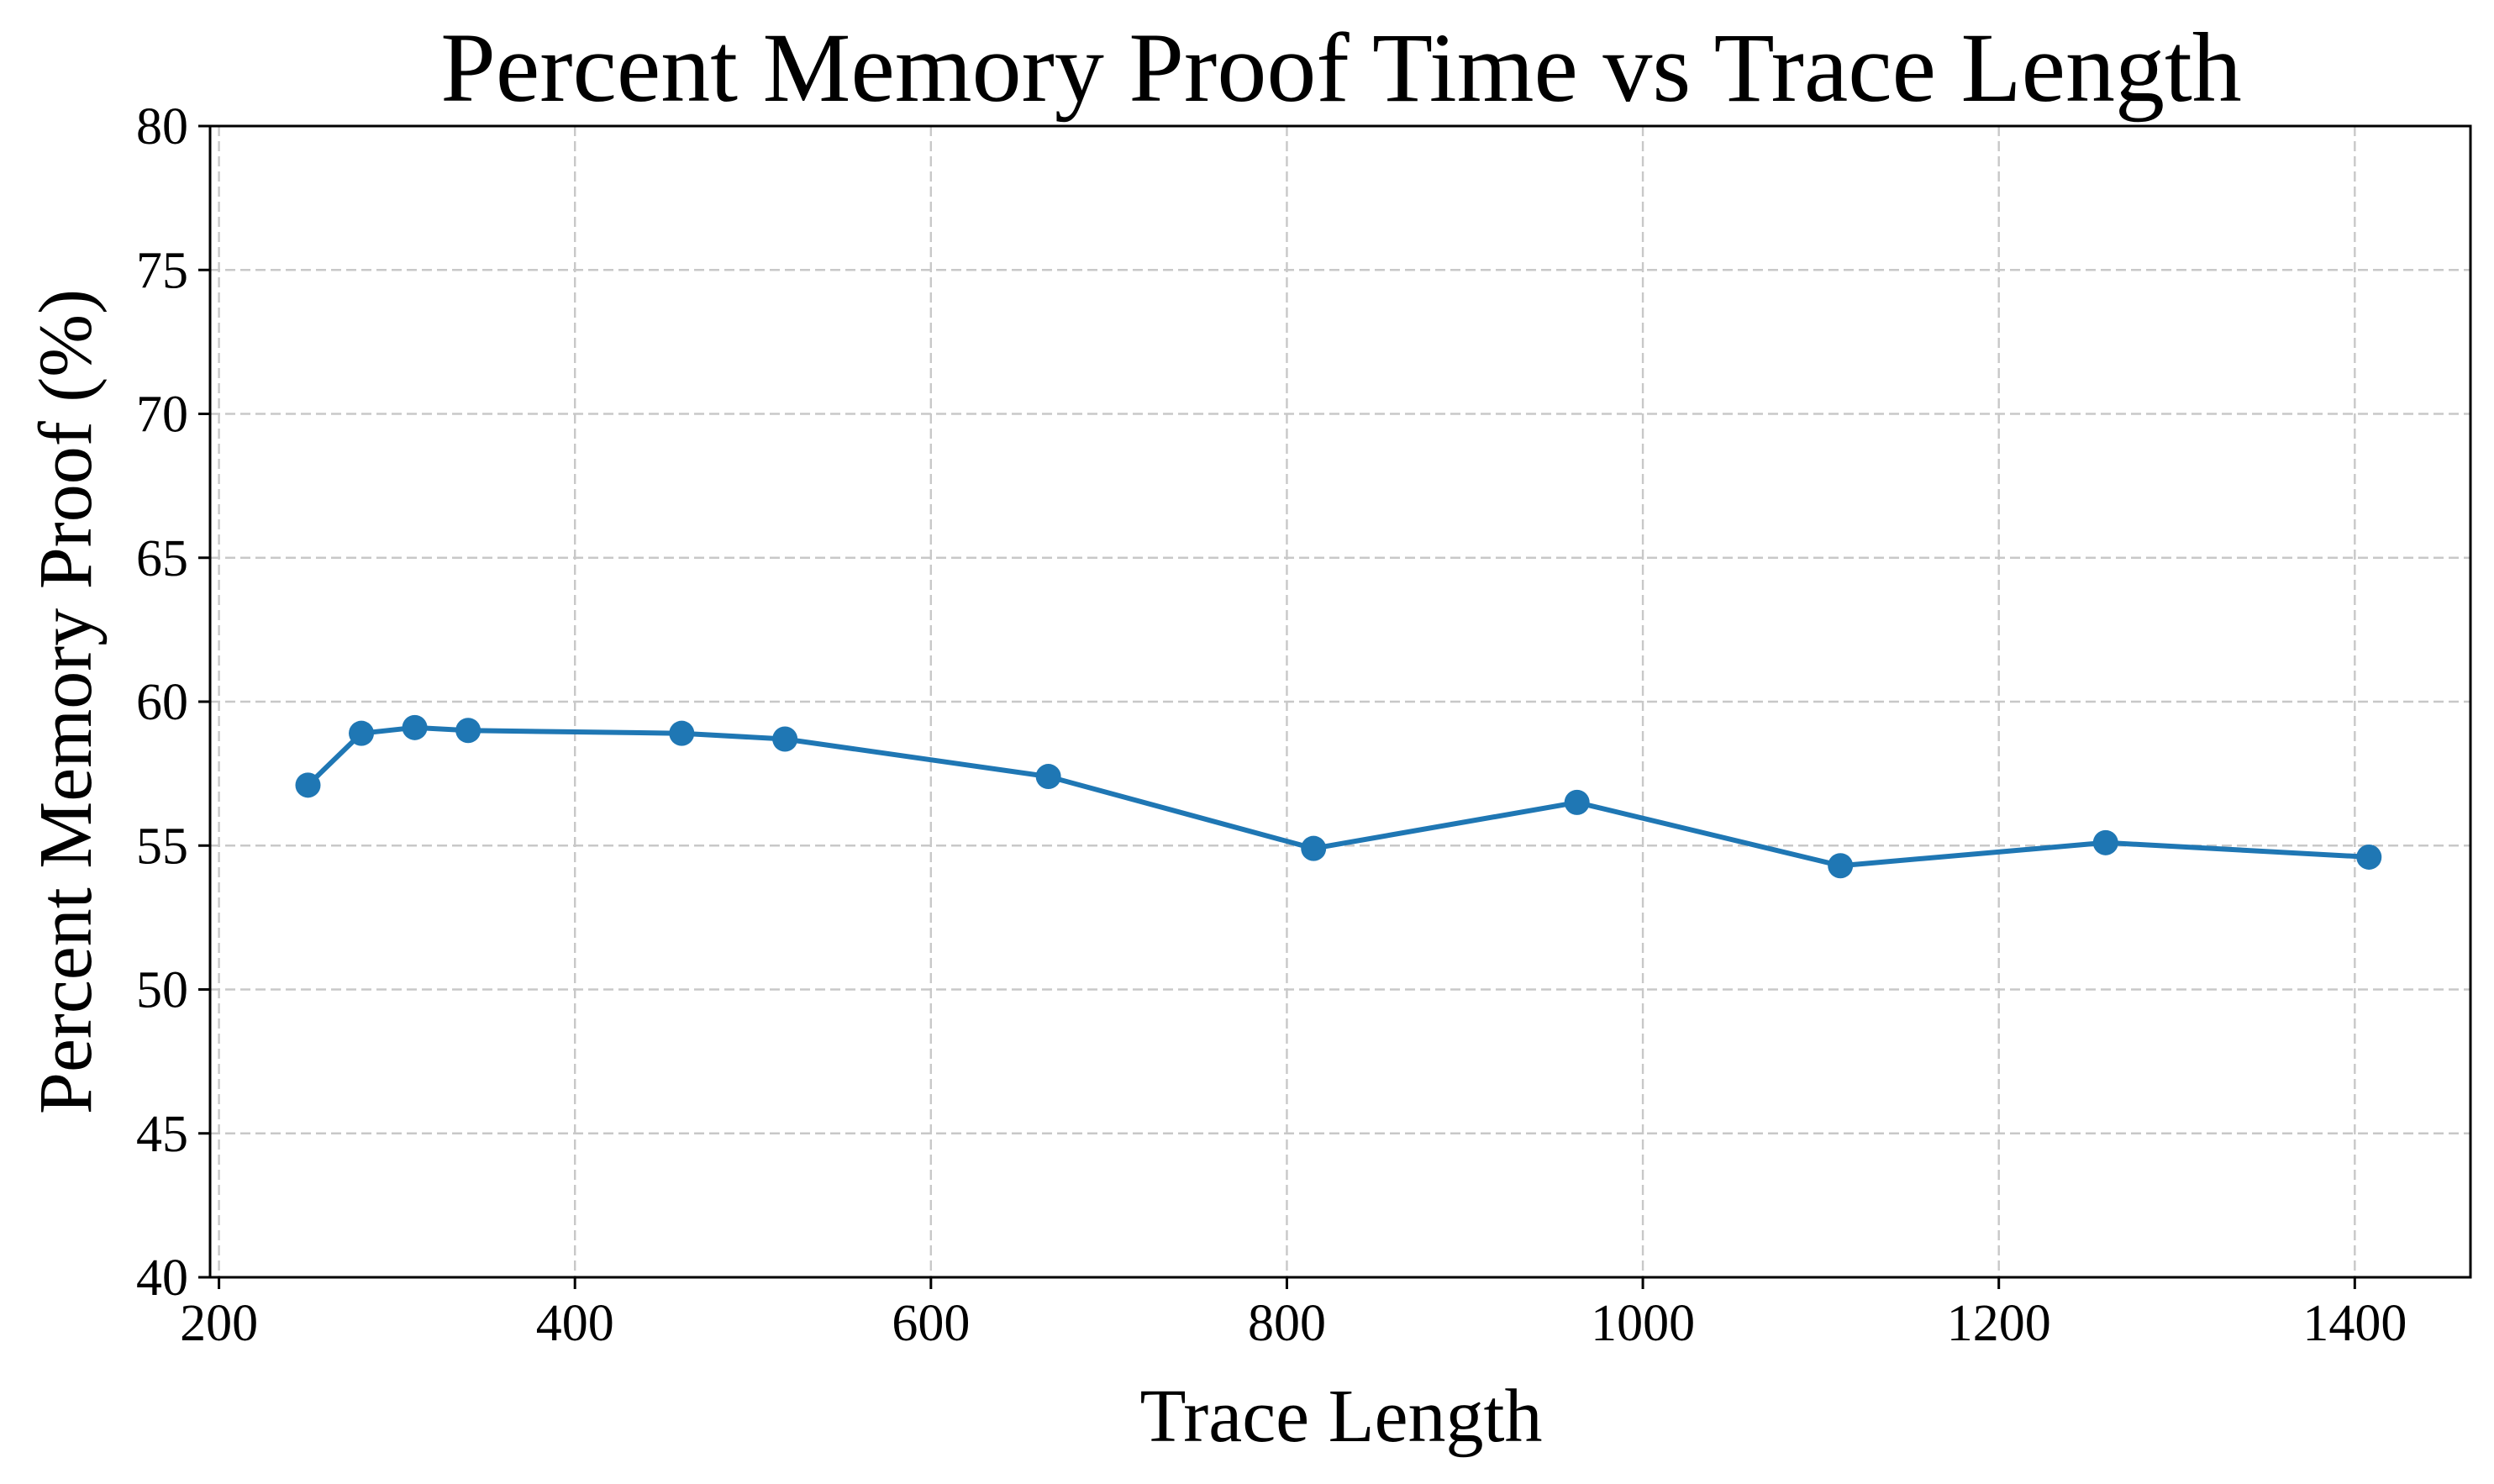 Image resolution: width=2494 pixels, height=1484 pixels. What do you see at coordinates (162, 126) in the screenshot?
I see `y-tick-label: 80` at bounding box center [162, 126].